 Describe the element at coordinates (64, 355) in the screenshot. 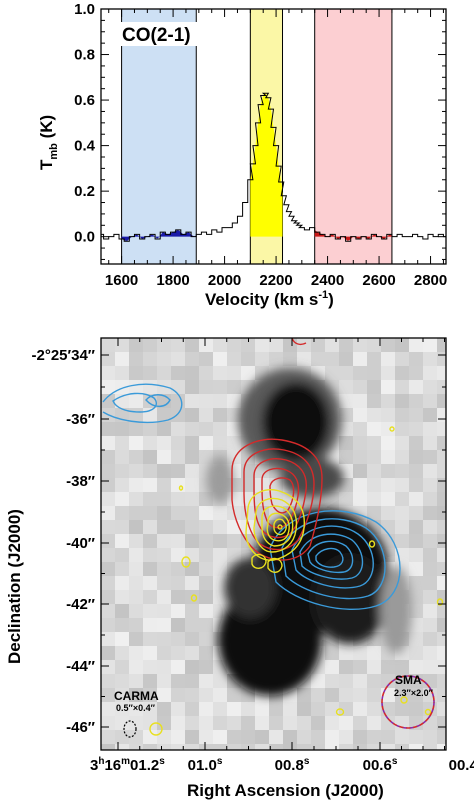

I see `dec-tick-label: -2°25′34″` at that location.